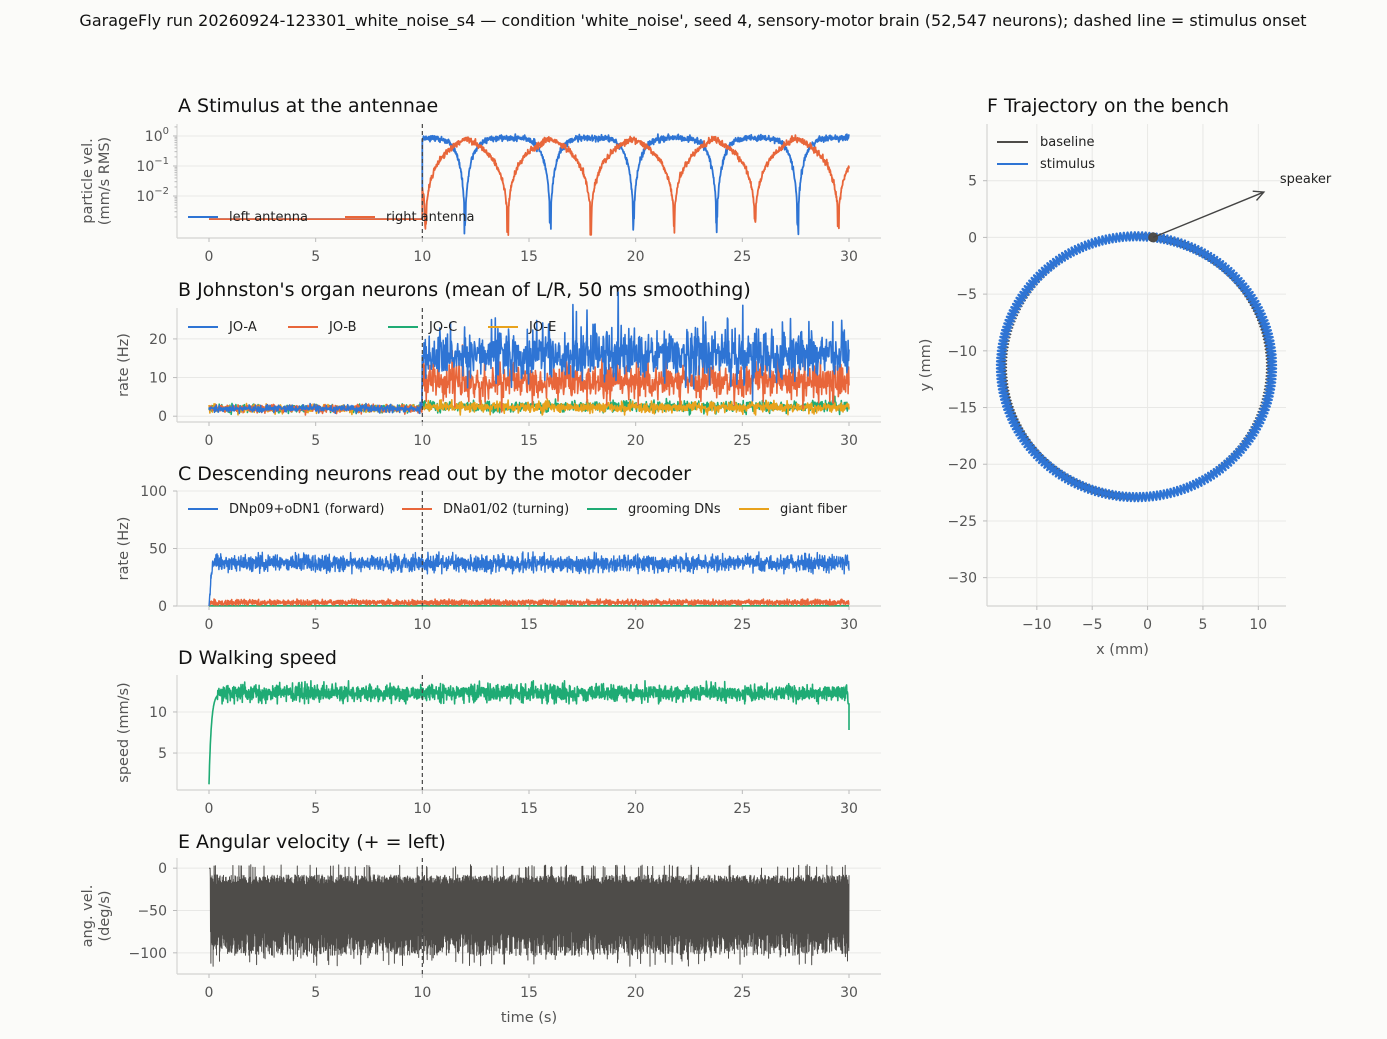 The width and height of the screenshot is (1387, 1039). I want to click on panel-title: A Stimulus at the antennae, so click(308, 106).